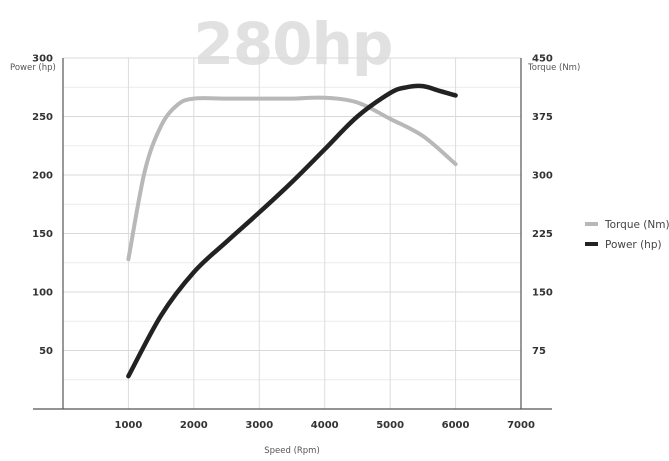  I want to click on legend: Torque (Nm) Power (hp), so click(627, 235).